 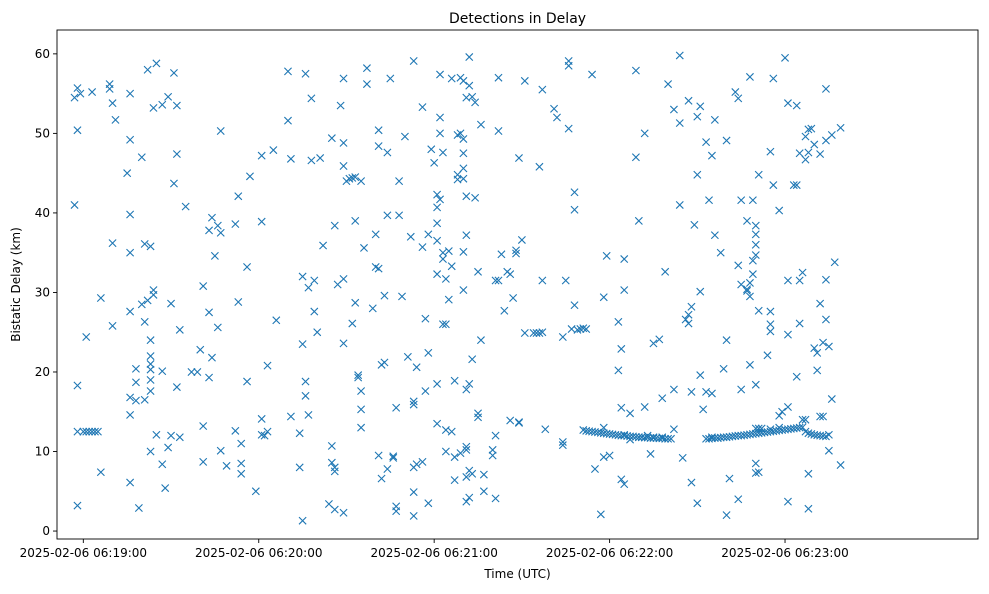 I want to click on x-axis-label: Time (UTC), so click(x=516, y=574).